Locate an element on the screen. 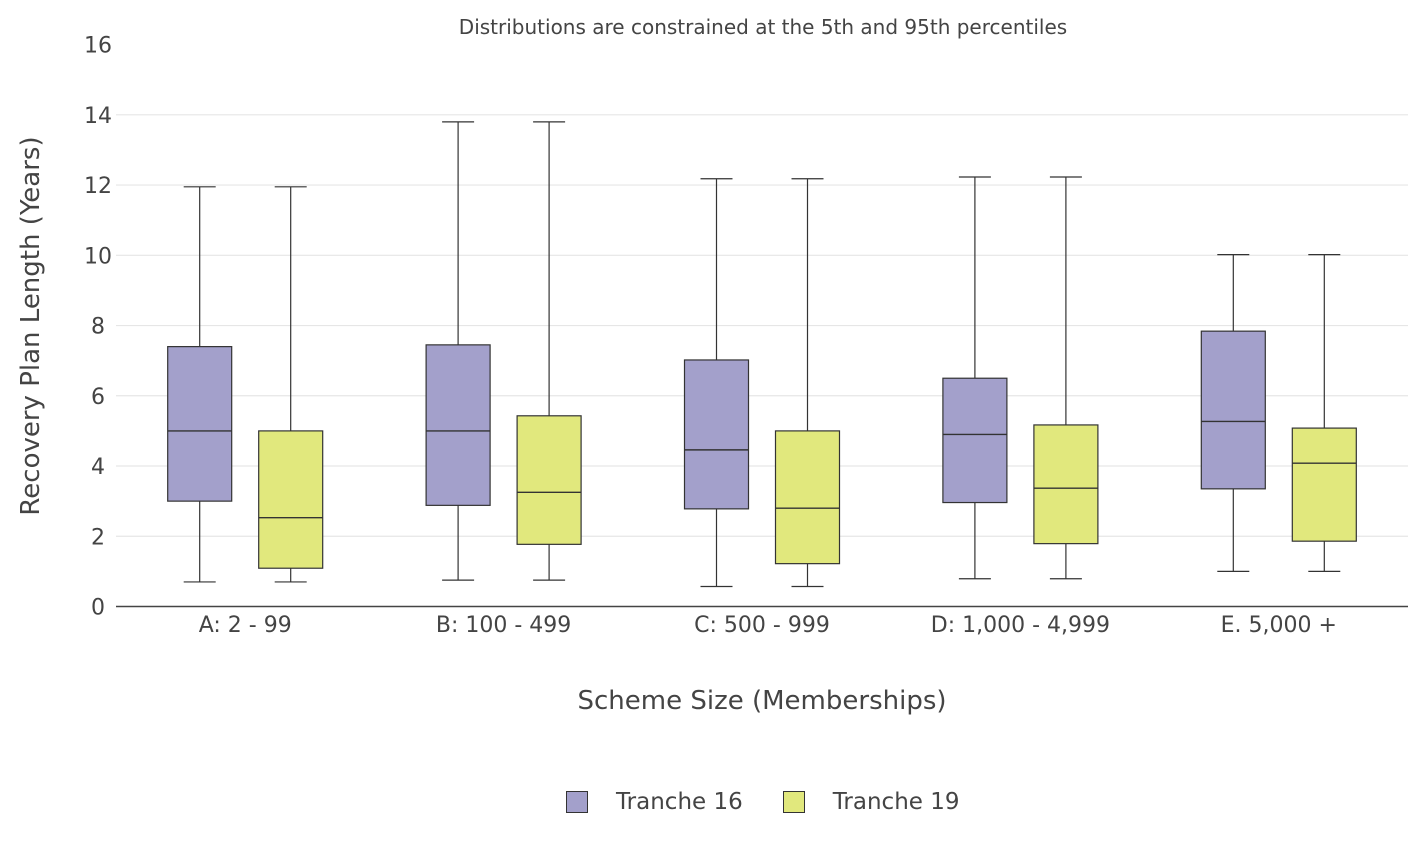  y-tick-label: 8 is located at coordinates (98, 327).